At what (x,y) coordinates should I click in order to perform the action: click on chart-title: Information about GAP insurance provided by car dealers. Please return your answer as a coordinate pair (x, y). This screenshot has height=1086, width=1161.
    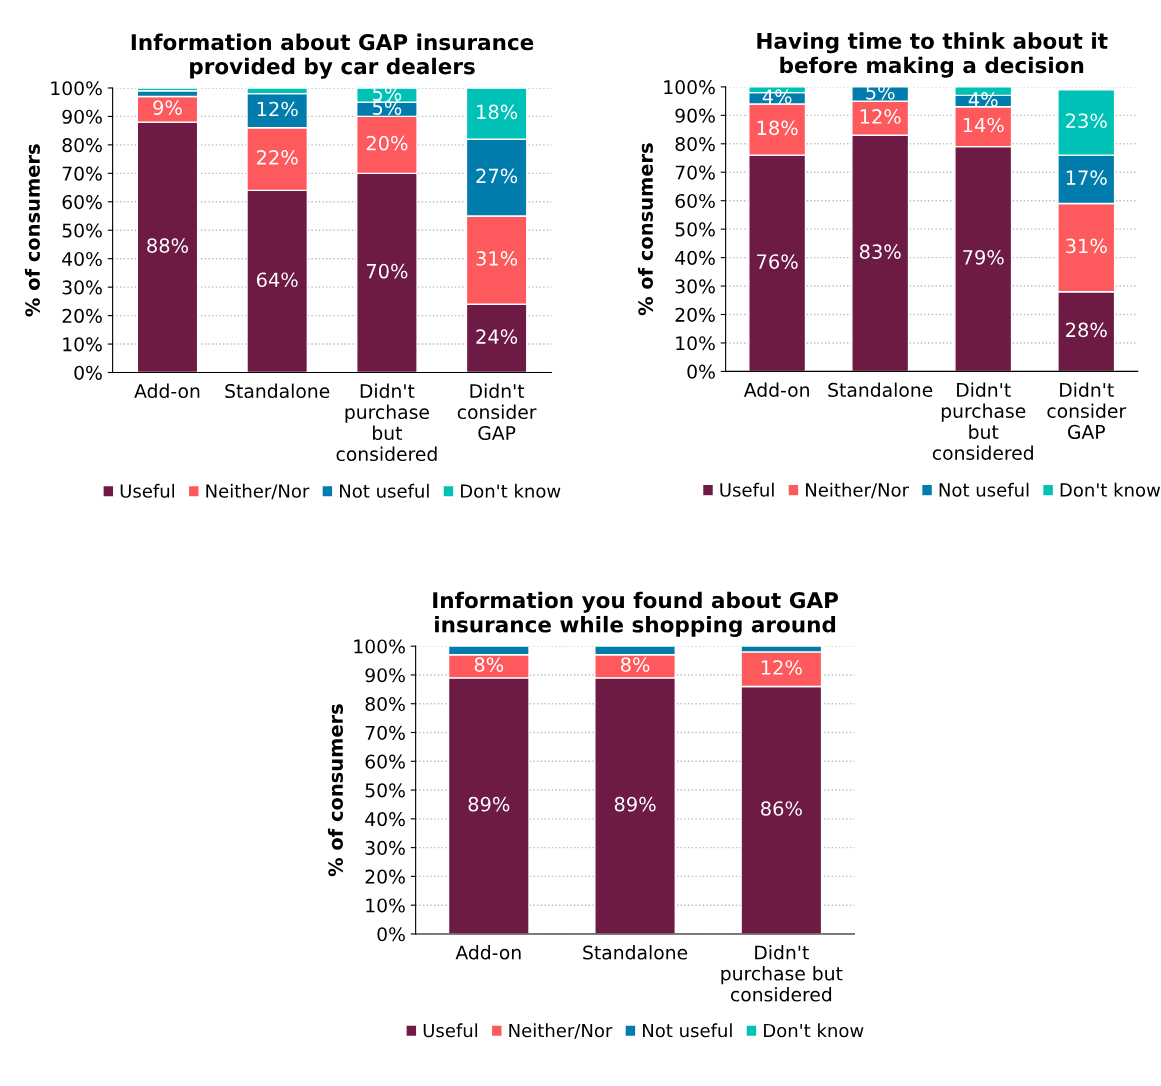
    Looking at the image, I should click on (332, 56).